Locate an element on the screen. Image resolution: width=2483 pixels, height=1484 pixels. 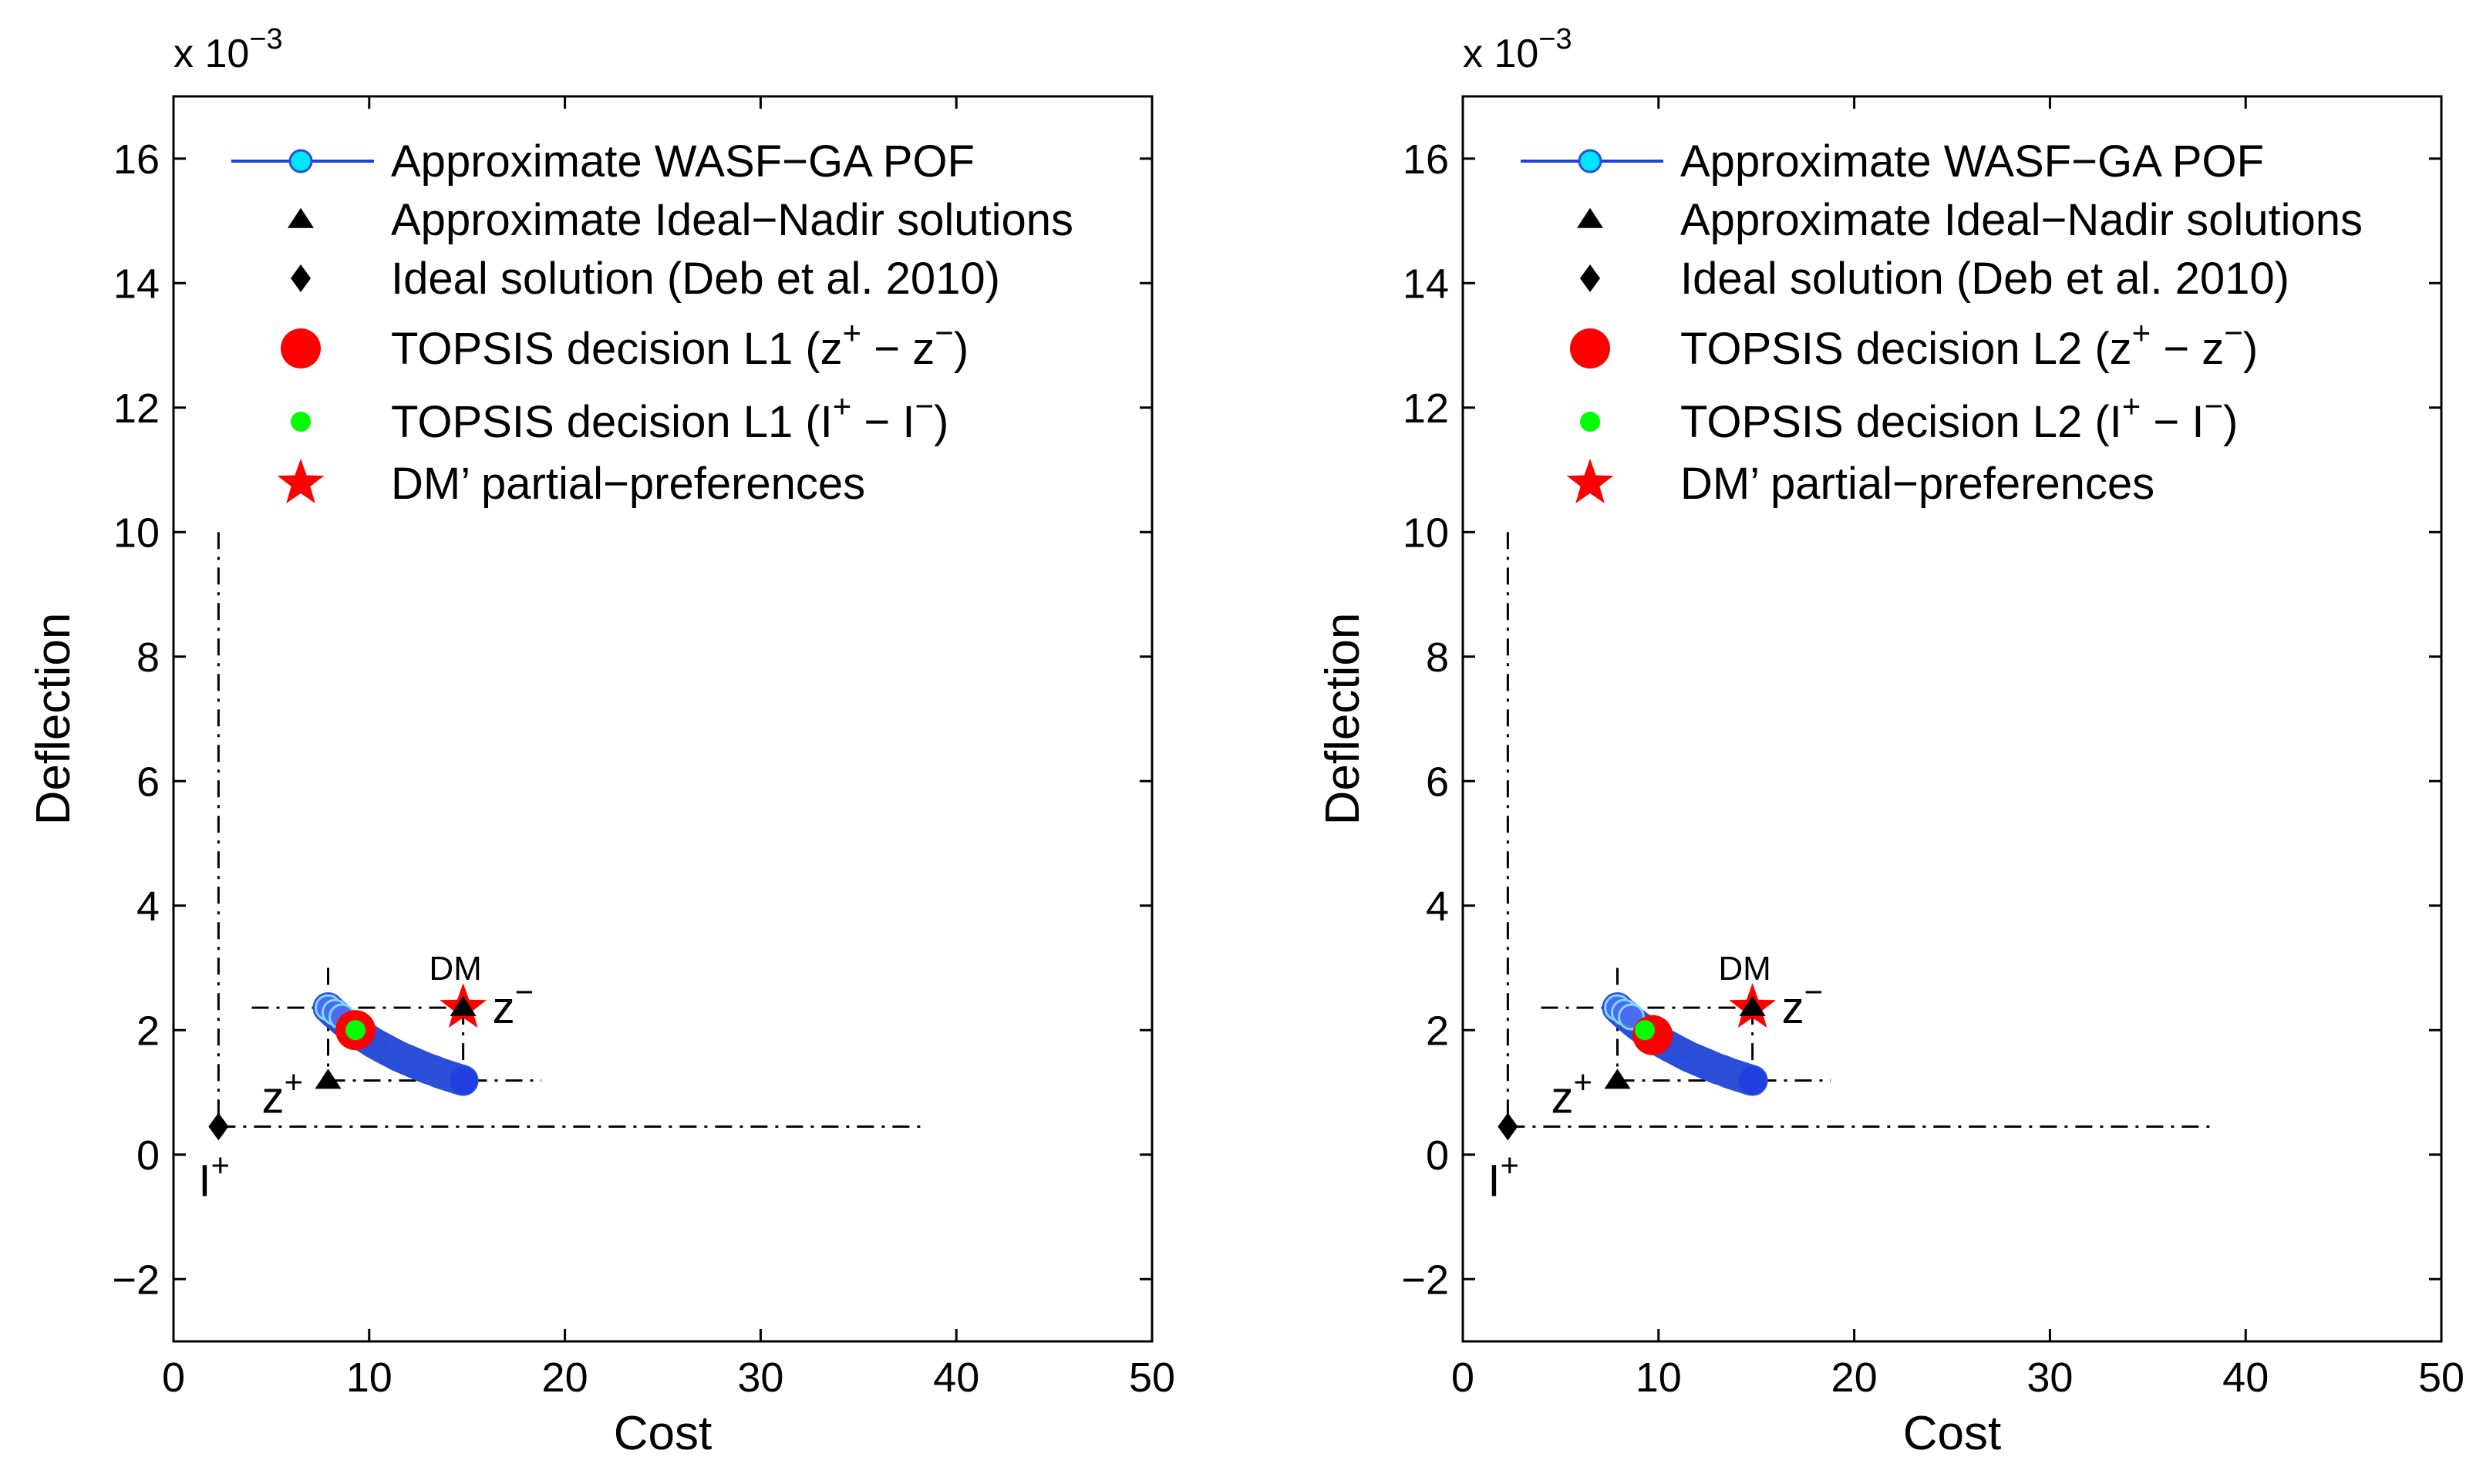
legend-label-text: TOPSIS decision L2 (I is located at coordinates (1901, 422).